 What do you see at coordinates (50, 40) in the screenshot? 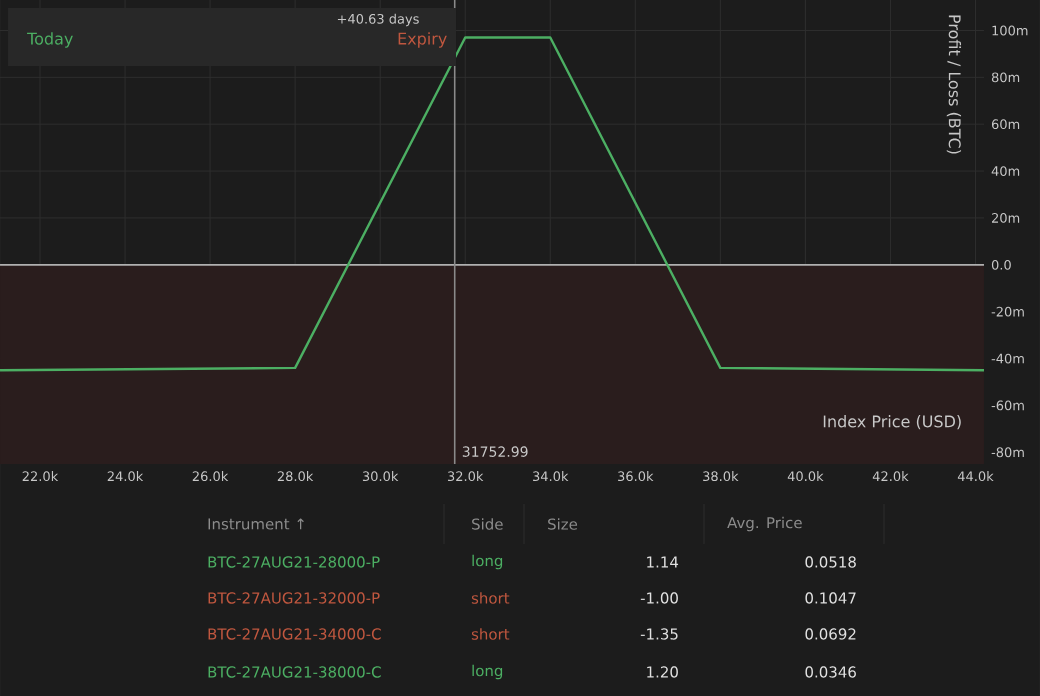
I see `annotation: Today` at bounding box center [50, 40].